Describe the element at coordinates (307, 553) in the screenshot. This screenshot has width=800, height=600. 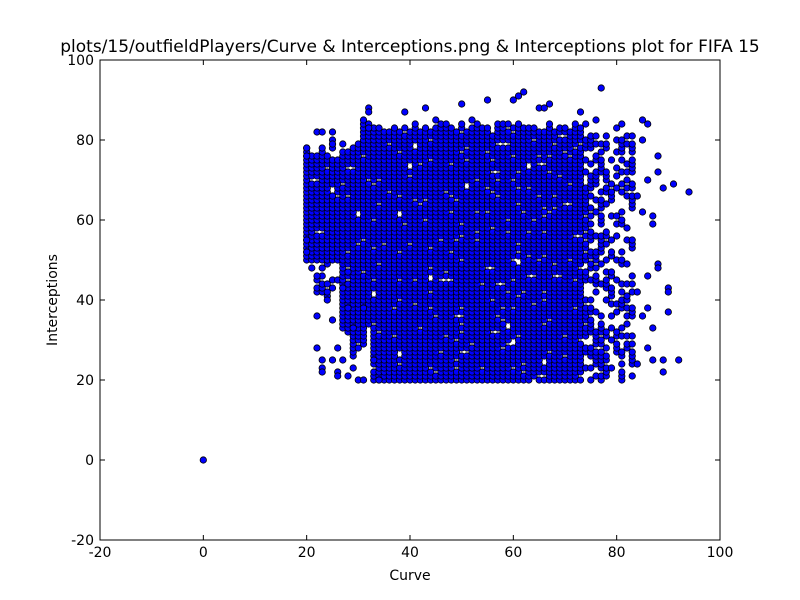
I see `x-tick-label: 20` at that location.